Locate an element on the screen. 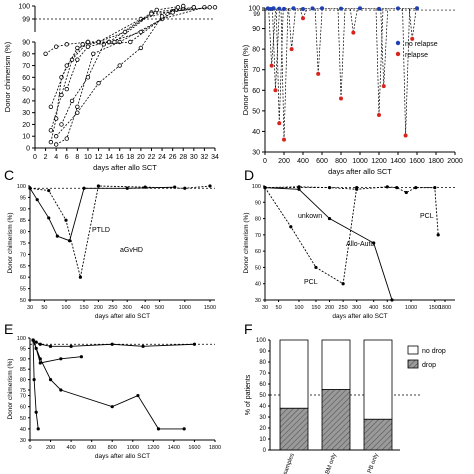  bar-drop is located at coordinates (294, 429).